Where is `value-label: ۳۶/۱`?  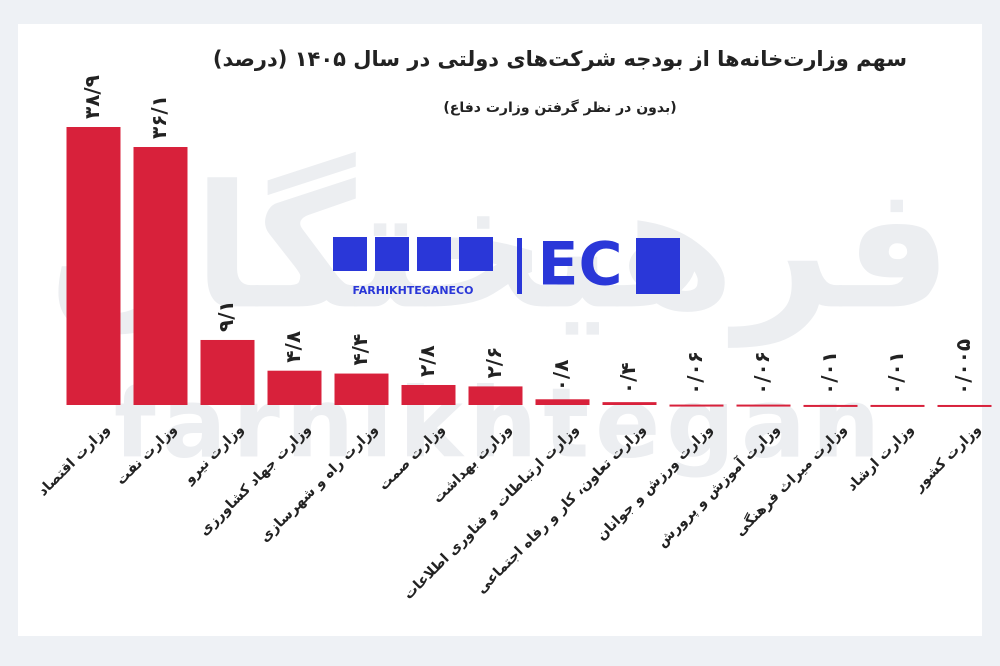 value-label: ۳۶/۱ is located at coordinates (159, 117).